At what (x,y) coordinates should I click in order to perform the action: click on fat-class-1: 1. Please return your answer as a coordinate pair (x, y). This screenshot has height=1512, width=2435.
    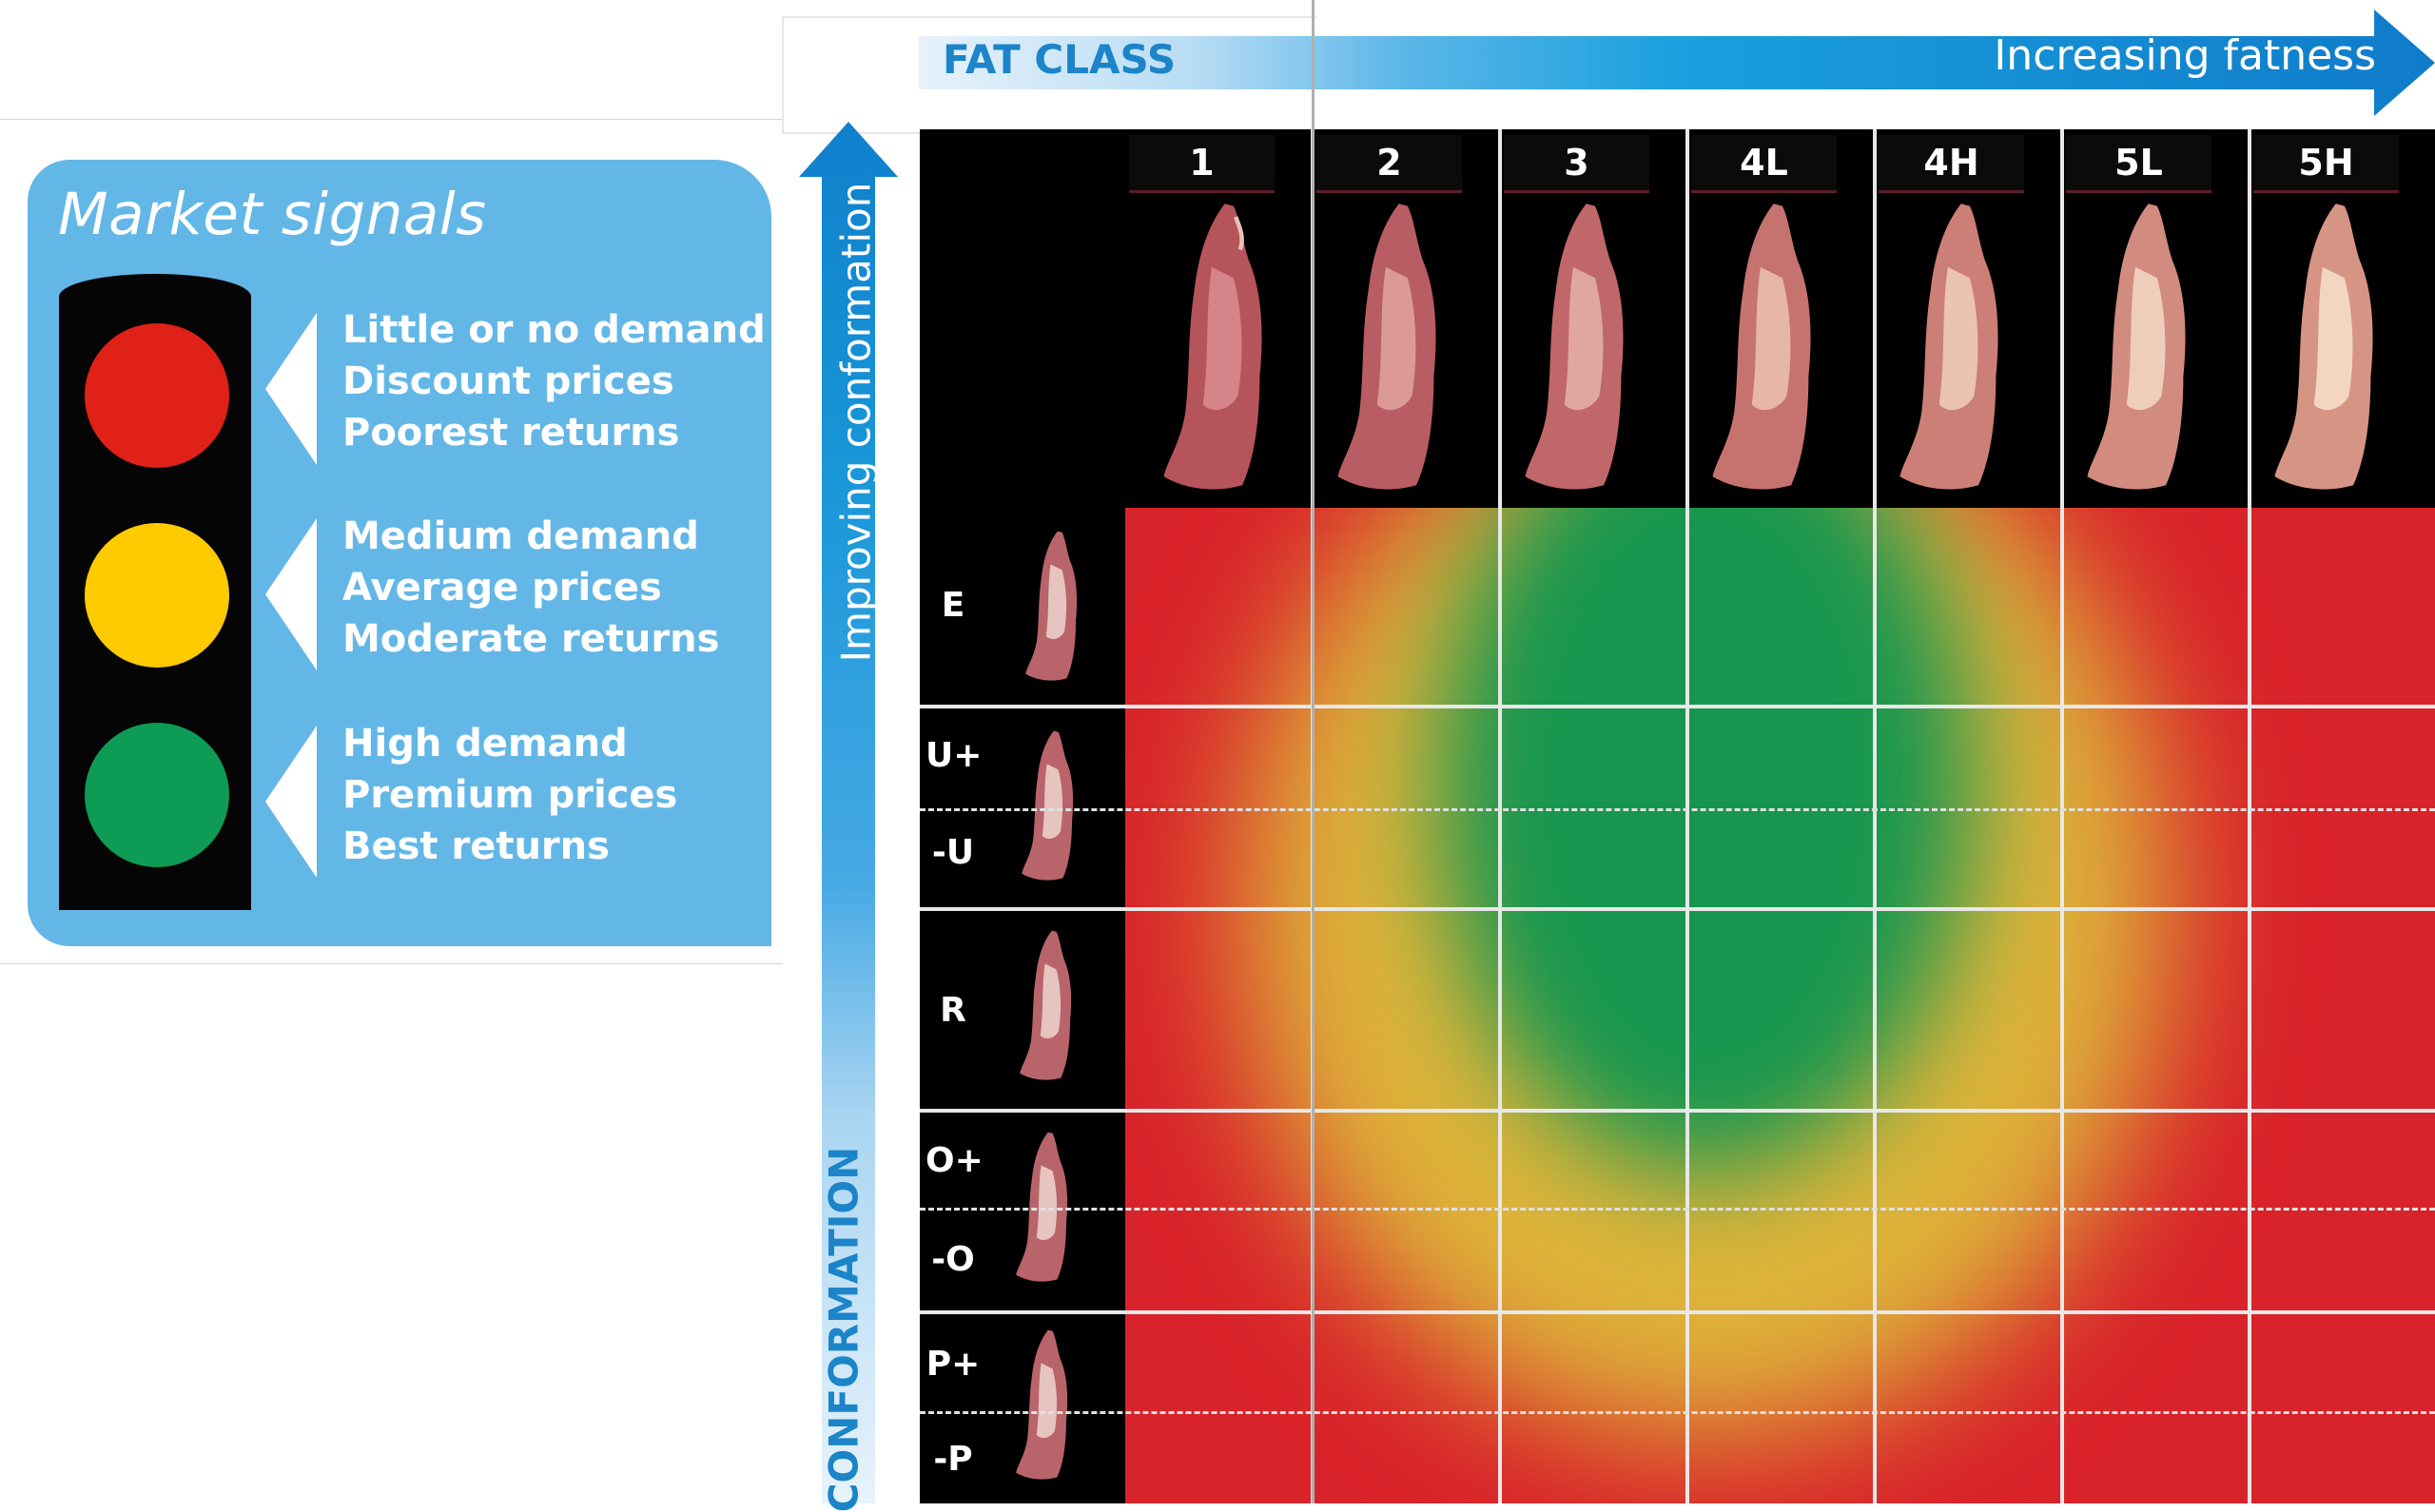
    Looking at the image, I should click on (1202, 164).